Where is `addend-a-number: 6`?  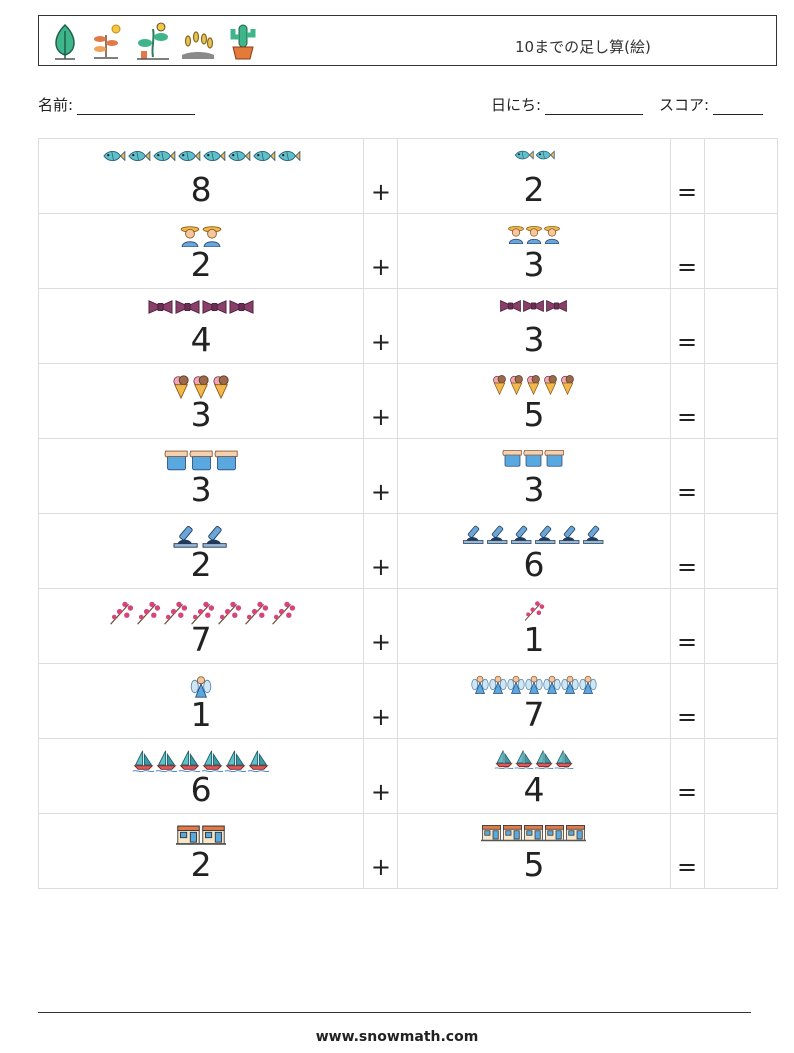
addend-a-number: 6 is located at coordinates (201, 789).